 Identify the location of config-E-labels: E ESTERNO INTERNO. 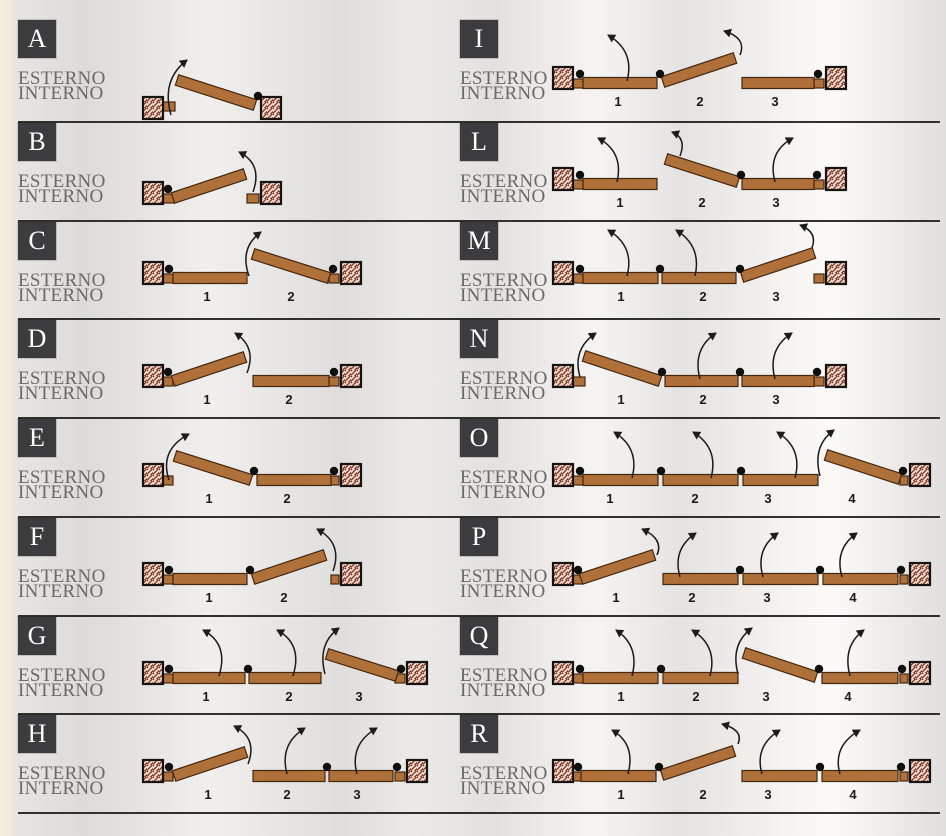
(62, 461).